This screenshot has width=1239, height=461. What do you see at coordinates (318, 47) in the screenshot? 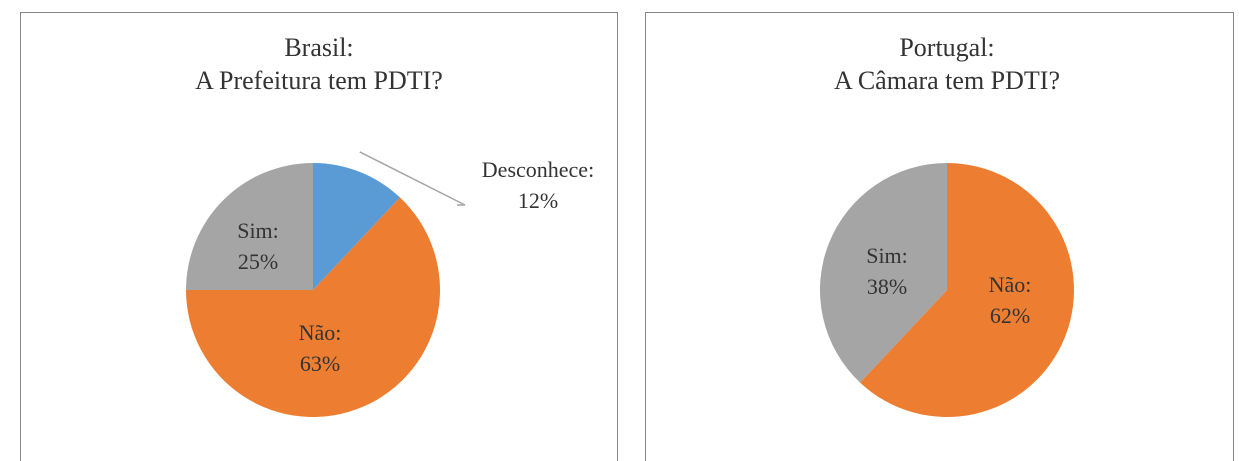
I see `chart-title: Brasil:` at bounding box center [318, 47].